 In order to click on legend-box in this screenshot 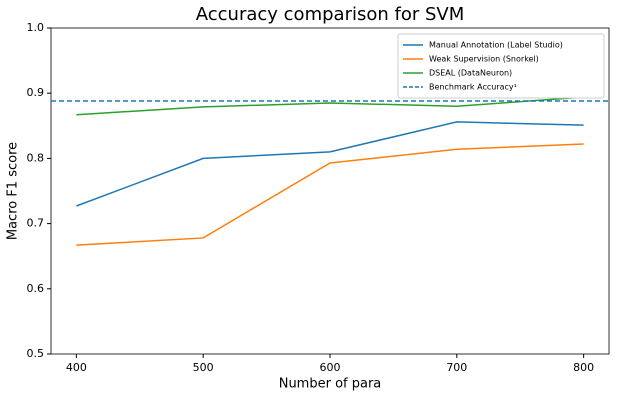, I will do `click(501, 66)`.